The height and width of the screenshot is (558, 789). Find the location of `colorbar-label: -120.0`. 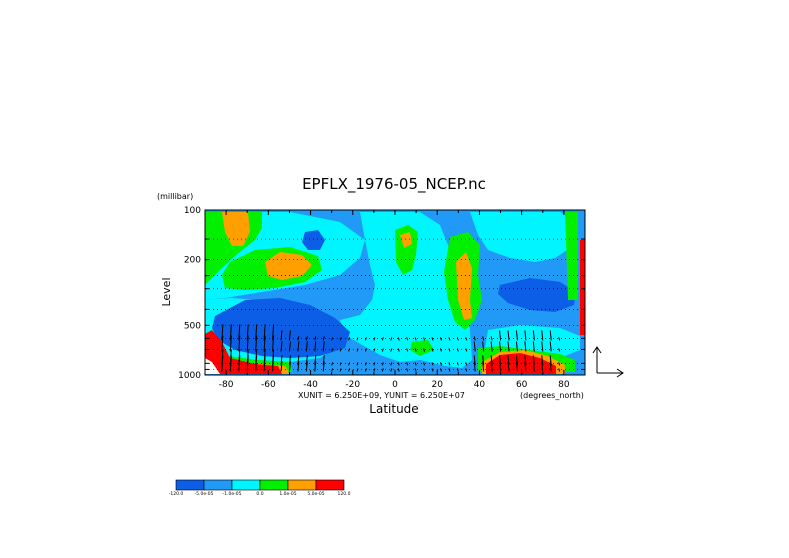

colorbar-label: -120.0 is located at coordinates (176, 494).